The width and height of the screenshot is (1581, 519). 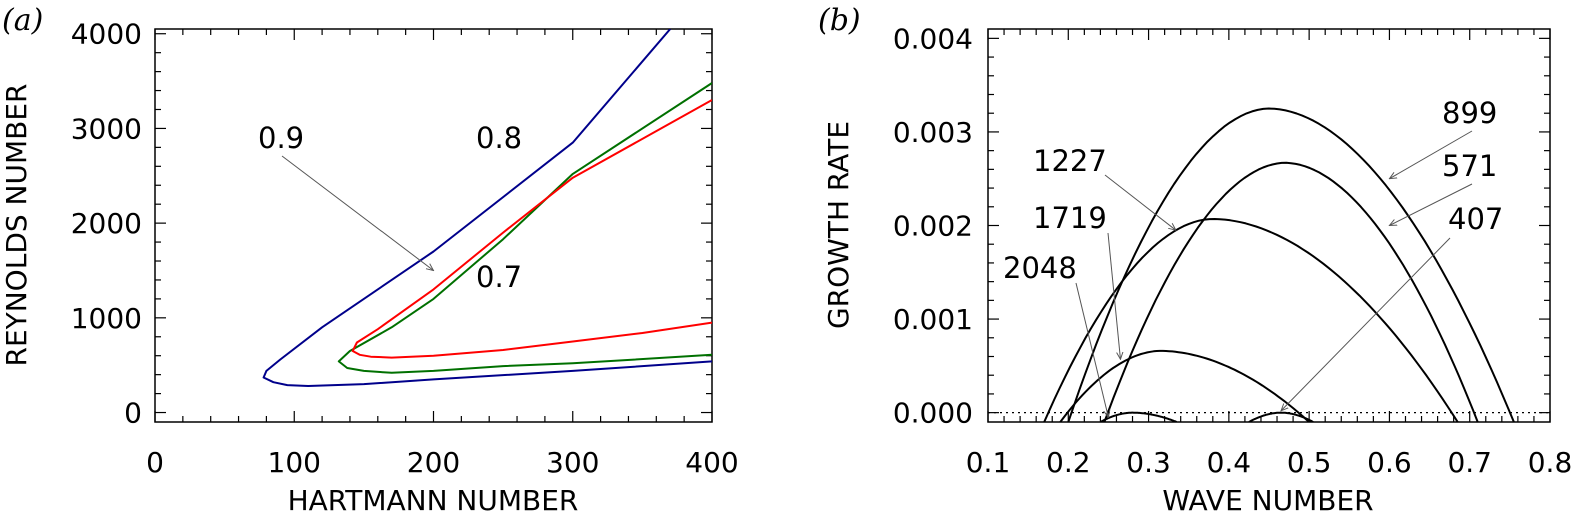 I want to click on x-tick-label: 0.8, so click(x=1550, y=462).